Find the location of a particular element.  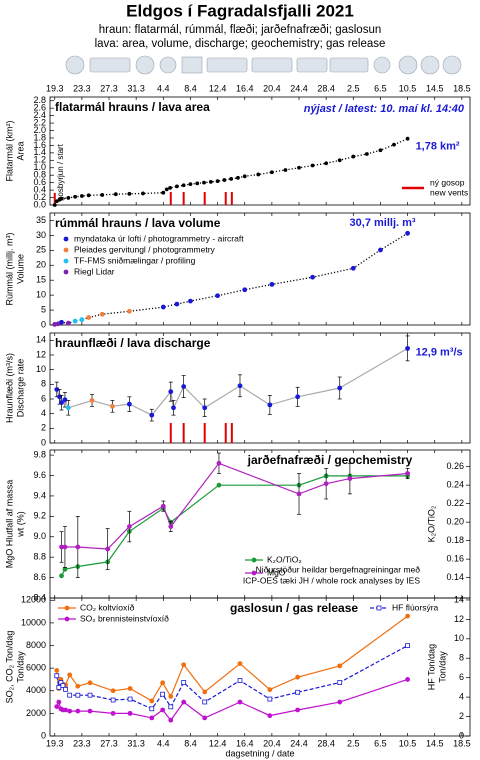

y-axis-label: Ton/day is located at coordinates (20, 667).